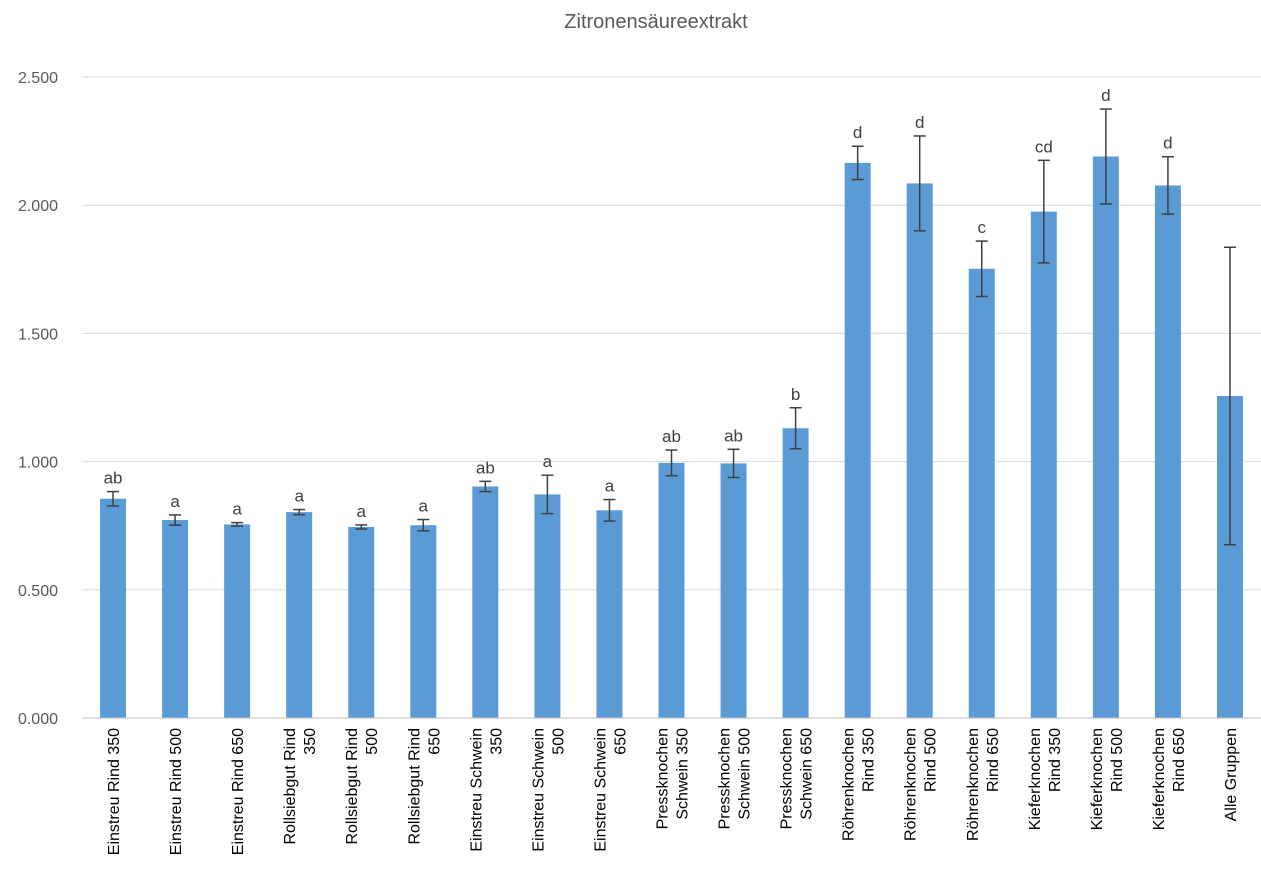 The height and width of the screenshot is (888, 1261). I want to click on chart-title: Zitronensäureextrakt, so click(656, 22).